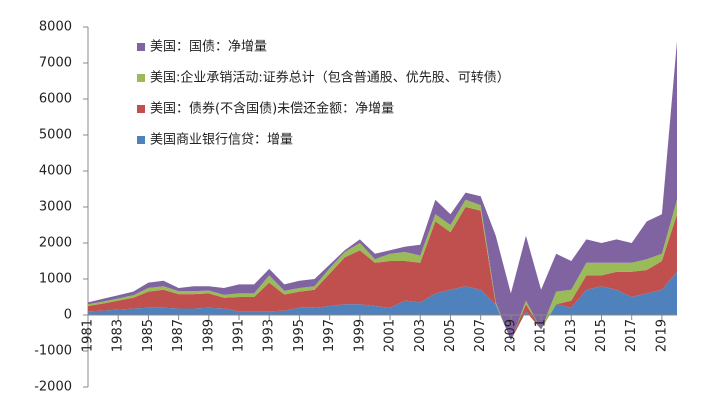  What do you see at coordinates (631, 335) in the screenshot?
I see `x-tick-label: 2017` at bounding box center [631, 335].